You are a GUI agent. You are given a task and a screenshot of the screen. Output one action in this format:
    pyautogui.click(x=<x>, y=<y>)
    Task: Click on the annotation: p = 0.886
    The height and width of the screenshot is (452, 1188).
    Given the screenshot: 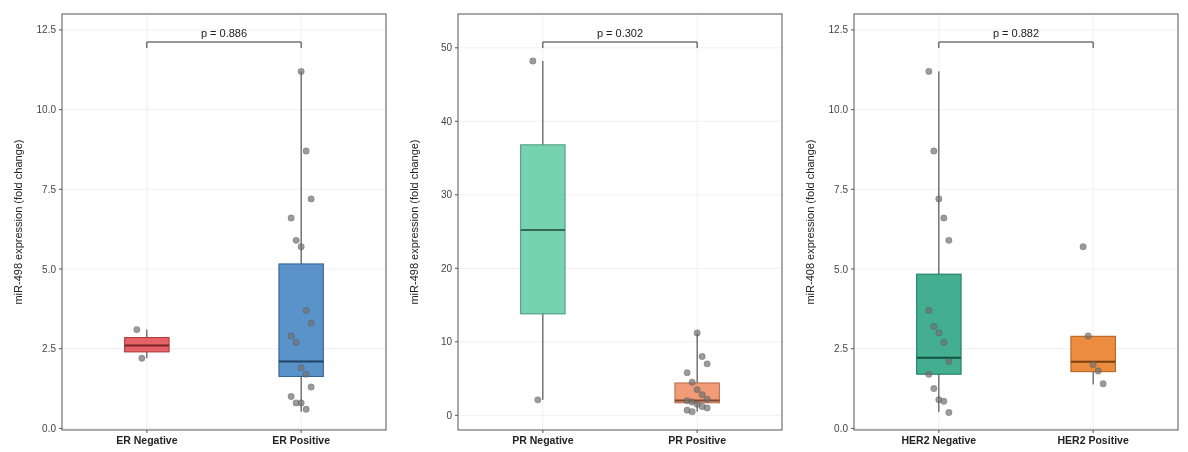 What is the action you would take?
    pyautogui.click(x=224, y=33)
    